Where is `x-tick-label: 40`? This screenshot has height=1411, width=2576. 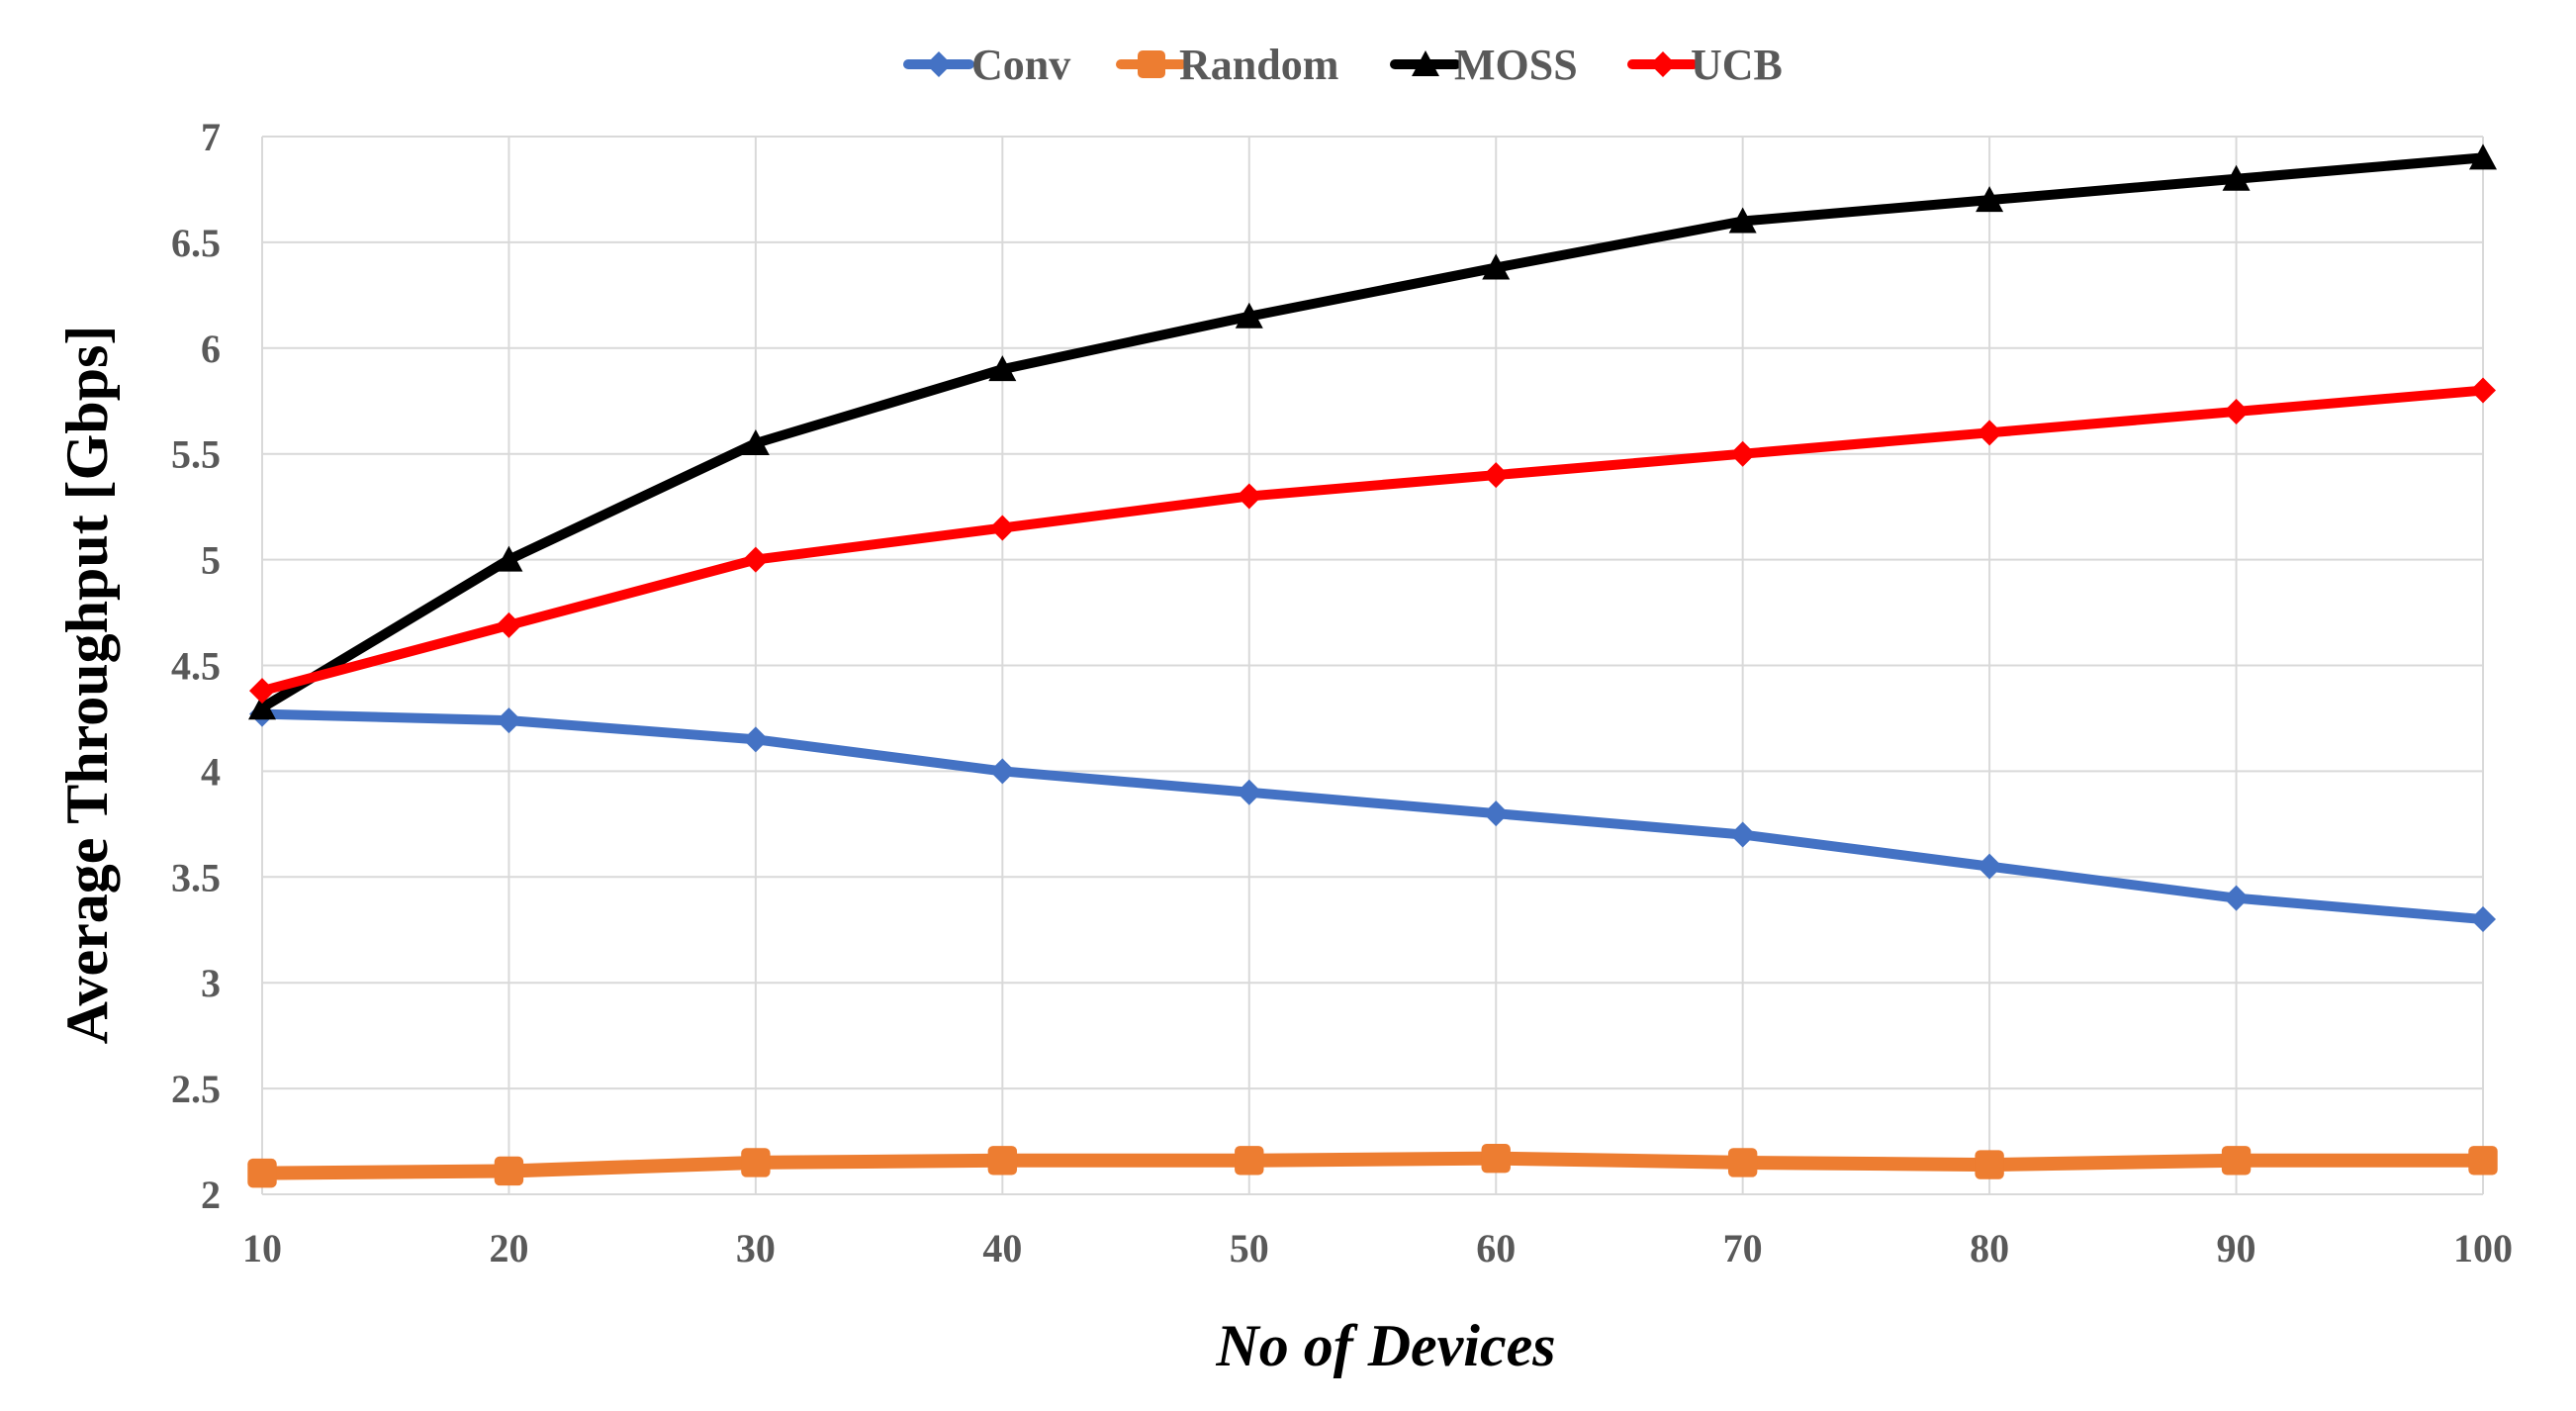
x-tick-label: 40 is located at coordinates (1002, 1248).